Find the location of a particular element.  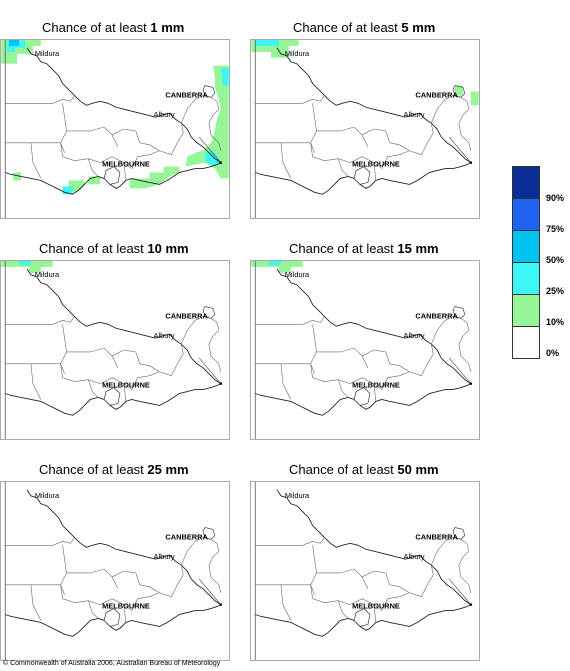

legend-label-0: 0% is located at coordinates (553, 353).